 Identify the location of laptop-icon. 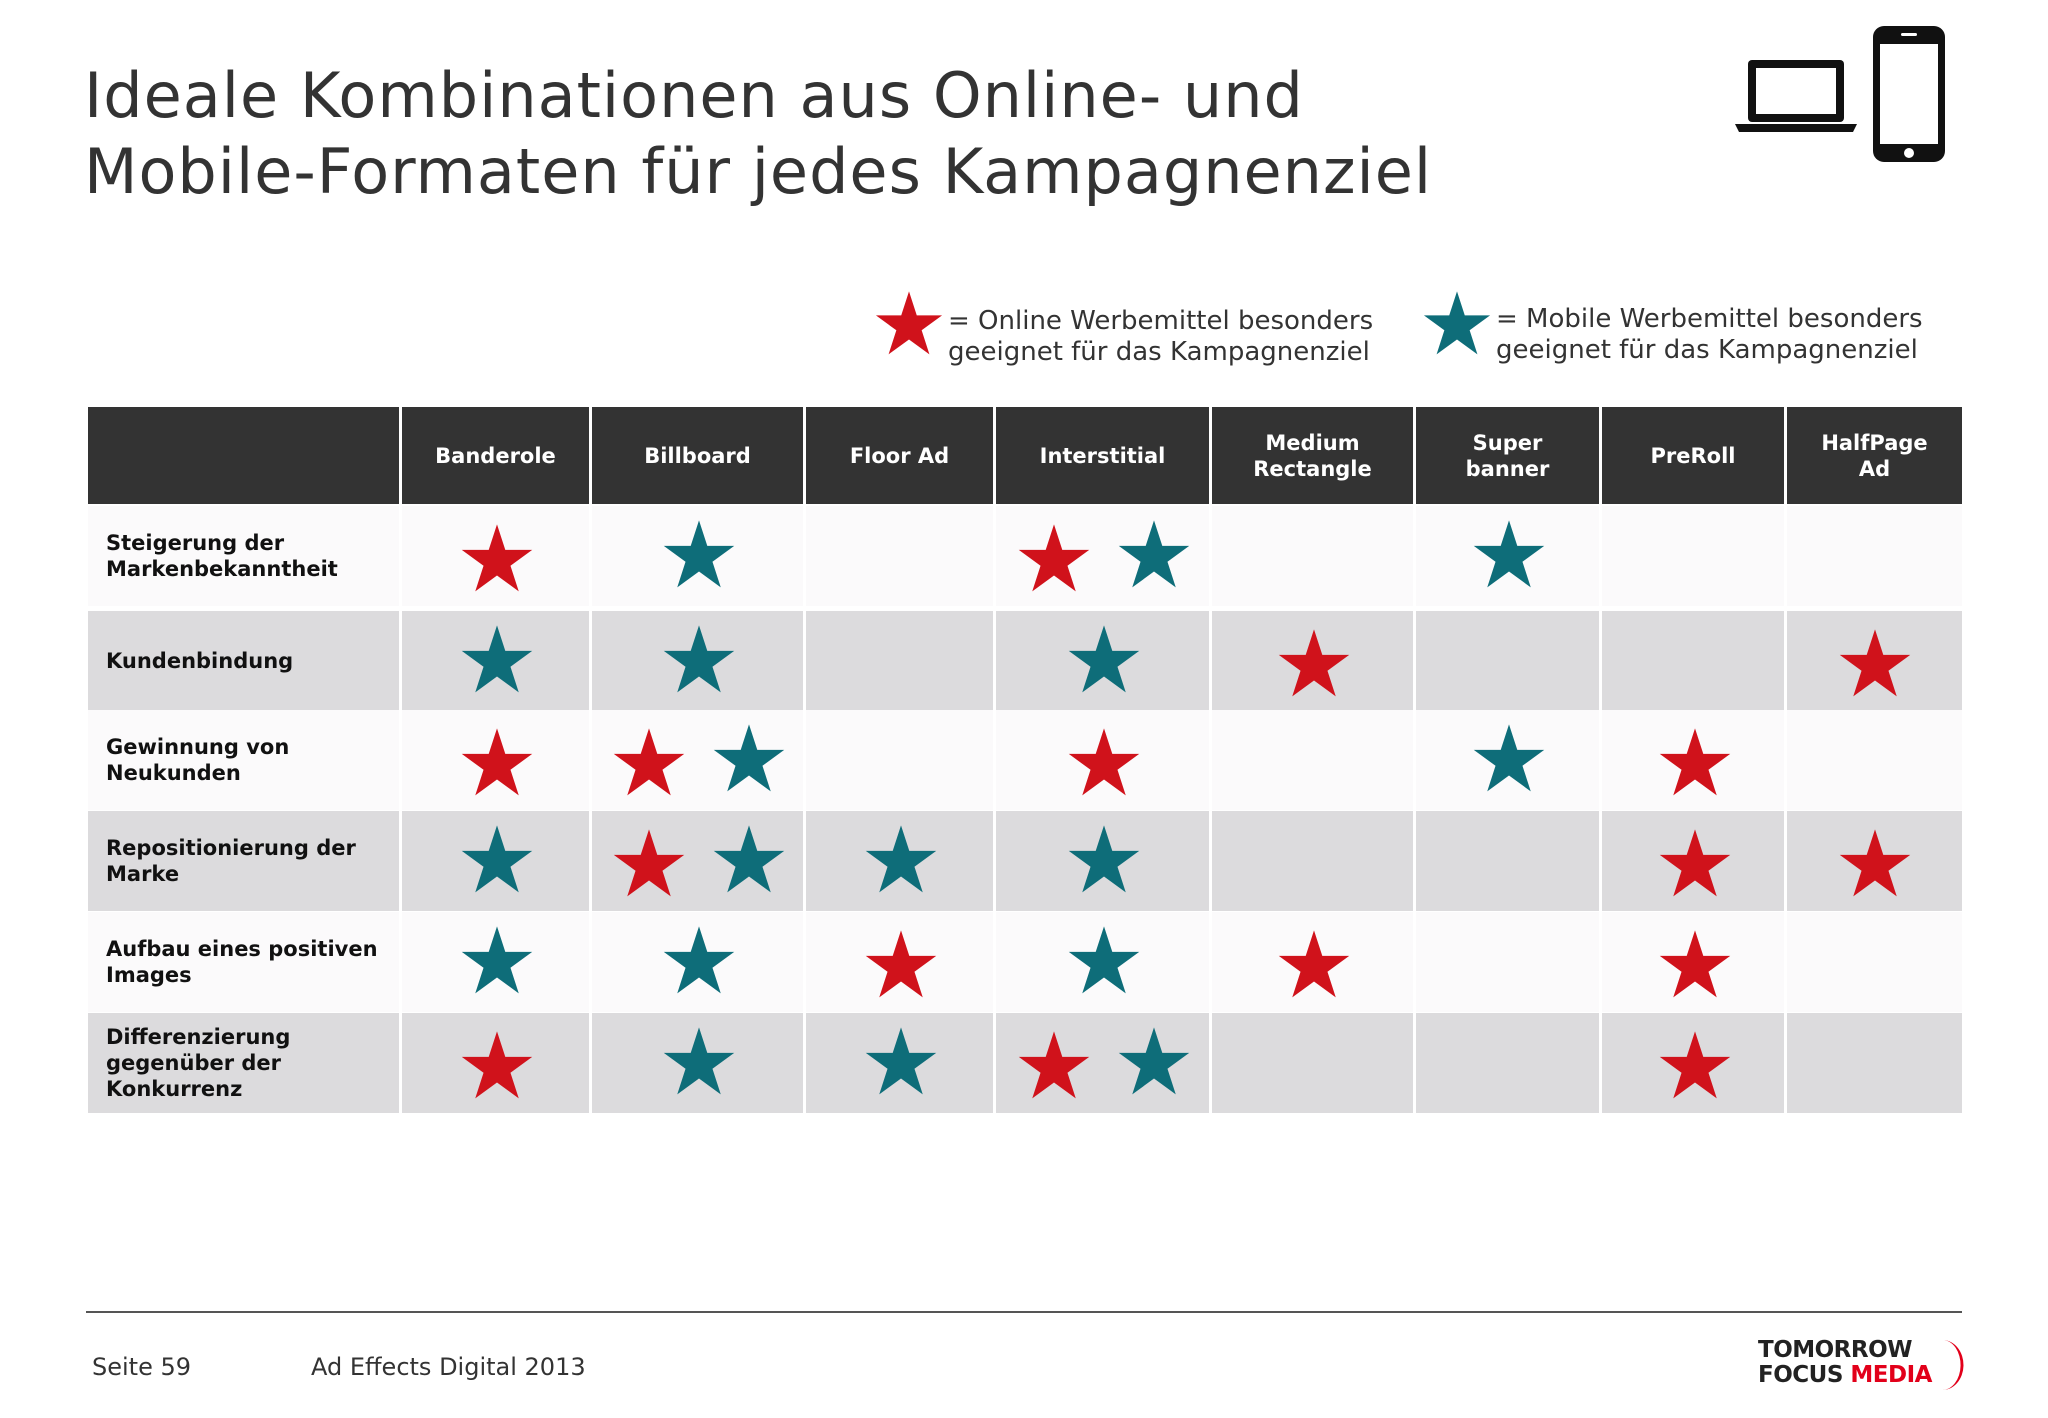
(1796, 96).